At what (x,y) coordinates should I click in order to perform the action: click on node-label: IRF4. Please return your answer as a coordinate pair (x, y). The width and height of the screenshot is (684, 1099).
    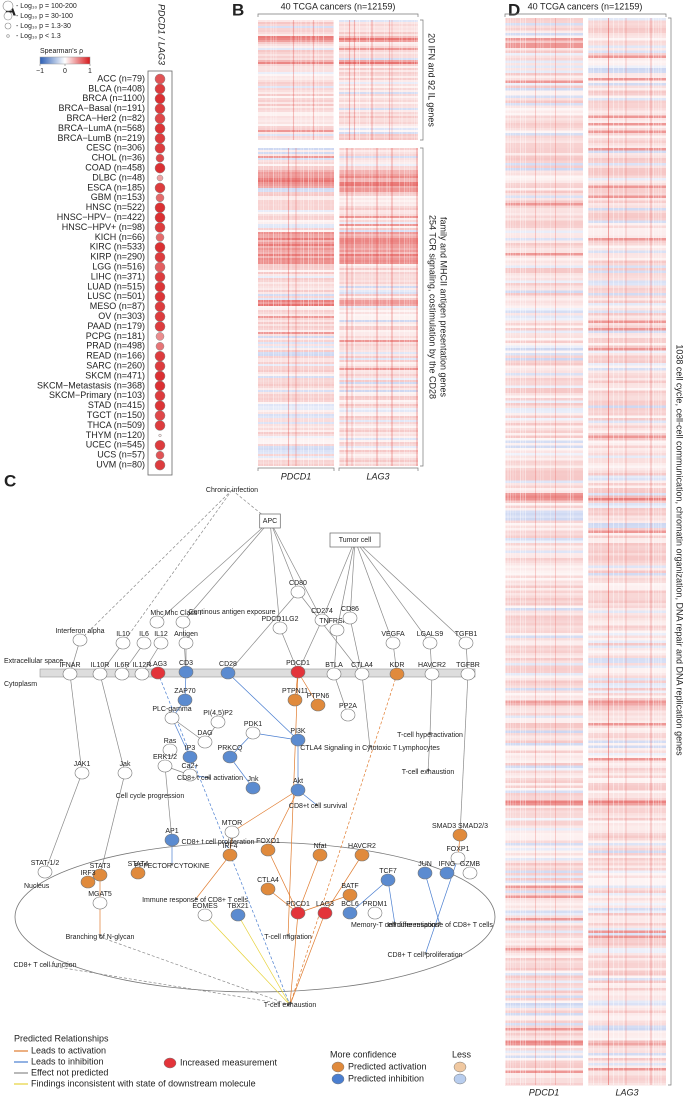
    Looking at the image, I should click on (229, 846).